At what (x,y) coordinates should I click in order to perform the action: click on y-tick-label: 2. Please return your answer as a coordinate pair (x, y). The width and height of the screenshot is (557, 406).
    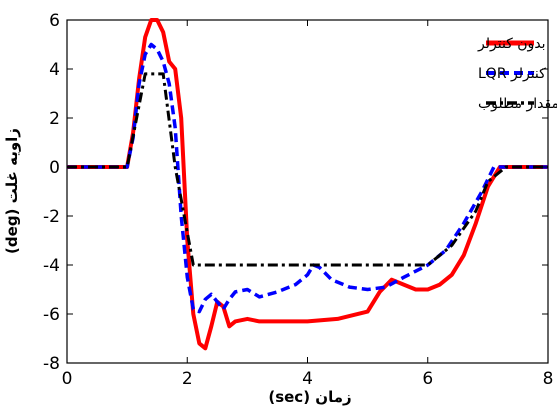
    Looking at the image, I should click on (54, 119).